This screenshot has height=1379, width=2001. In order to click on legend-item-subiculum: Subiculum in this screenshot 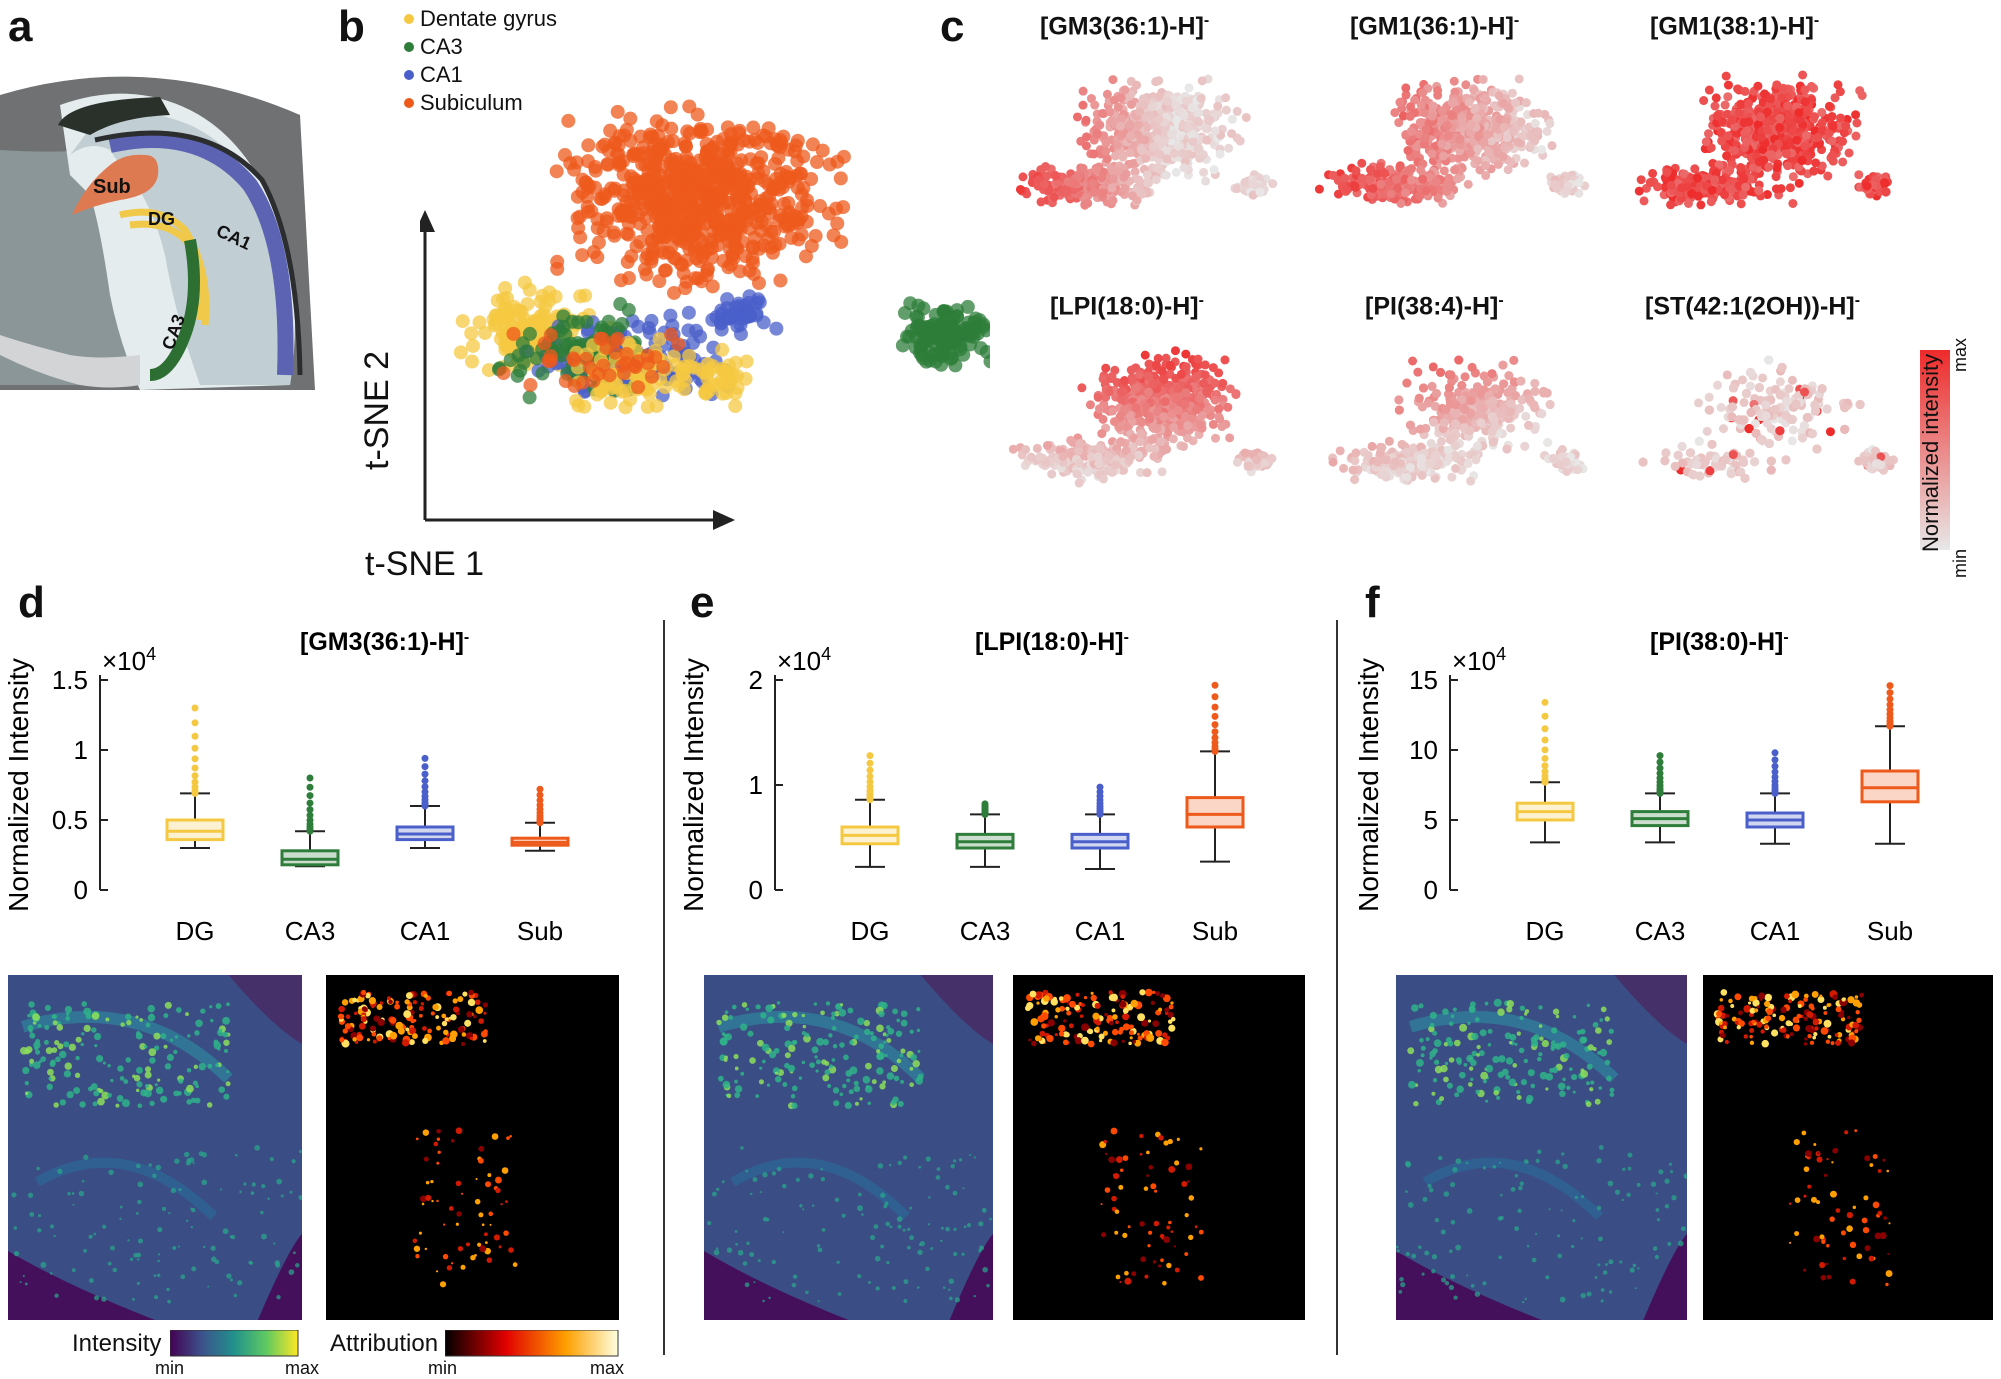, I will do `click(463, 103)`.